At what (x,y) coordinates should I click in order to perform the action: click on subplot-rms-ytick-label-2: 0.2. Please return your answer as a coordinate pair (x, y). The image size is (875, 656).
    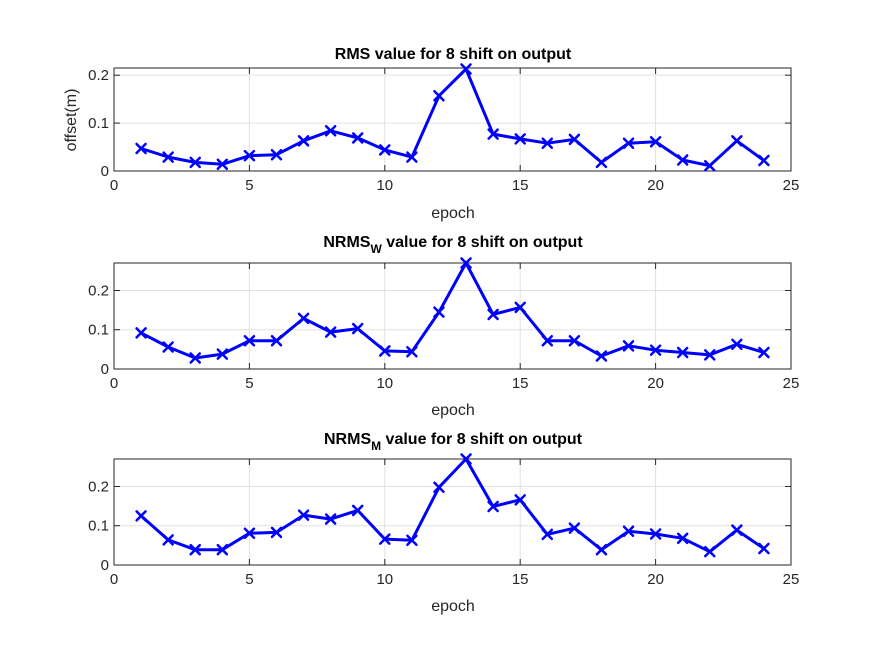
    Looking at the image, I should click on (98, 75).